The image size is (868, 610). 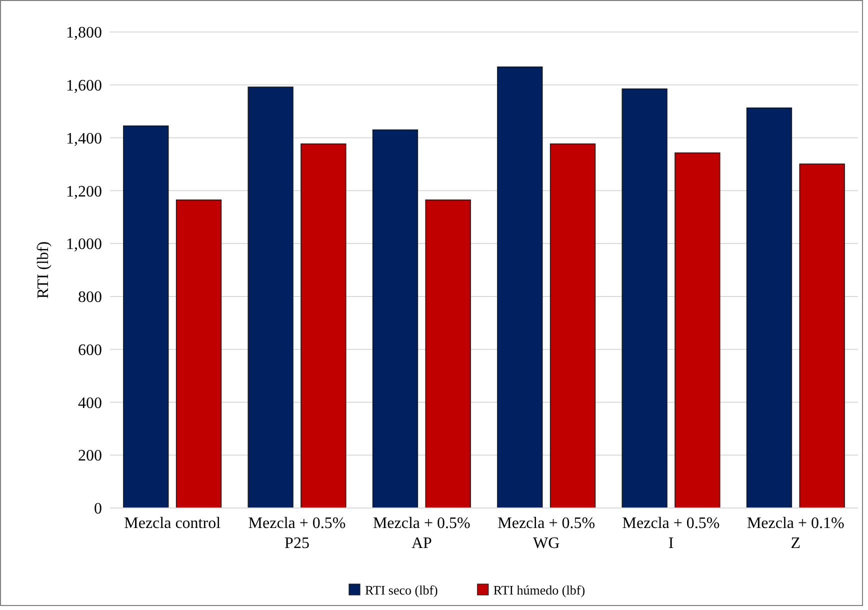 What do you see at coordinates (401, 590) in the screenshot?
I see `legend-label: RTI seco (lbf)` at bounding box center [401, 590].